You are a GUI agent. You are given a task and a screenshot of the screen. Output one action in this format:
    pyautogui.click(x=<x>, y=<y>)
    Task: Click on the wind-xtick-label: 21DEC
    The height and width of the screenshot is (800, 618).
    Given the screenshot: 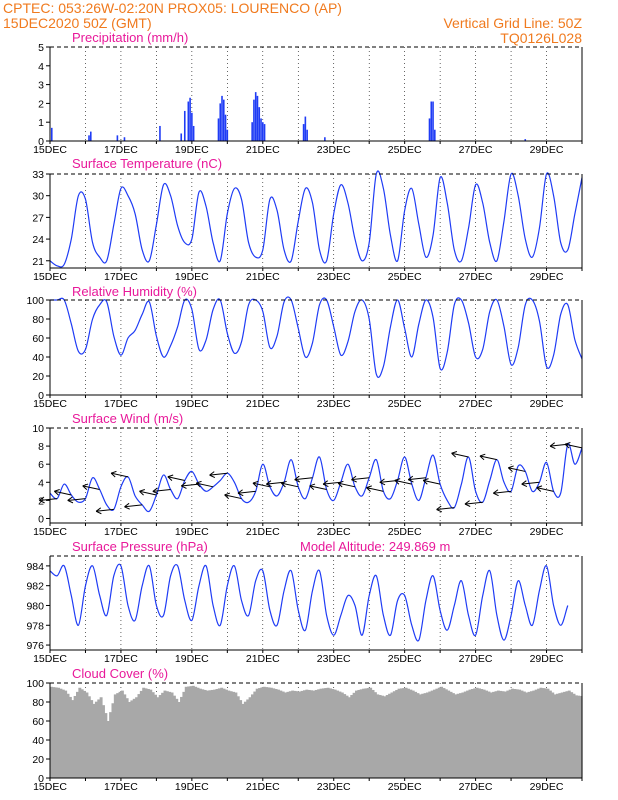 What is the action you would take?
    pyautogui.click(x=263, y=532)
    